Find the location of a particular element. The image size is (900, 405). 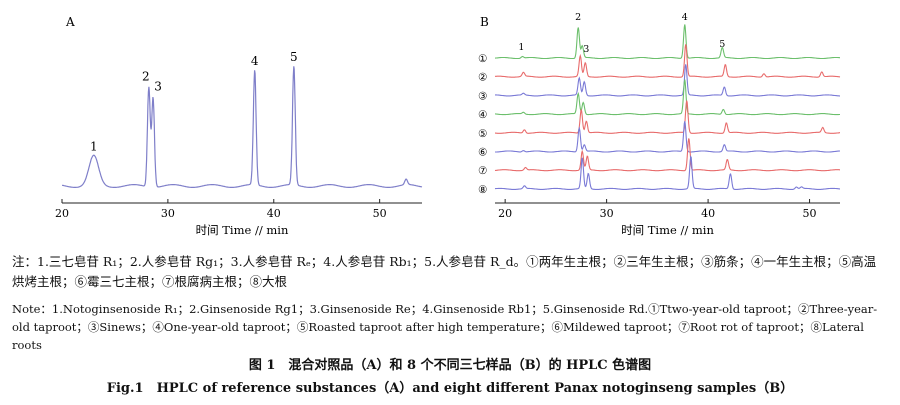

panel-b-series-label: ⑦ is located at coordinates (483, 171).